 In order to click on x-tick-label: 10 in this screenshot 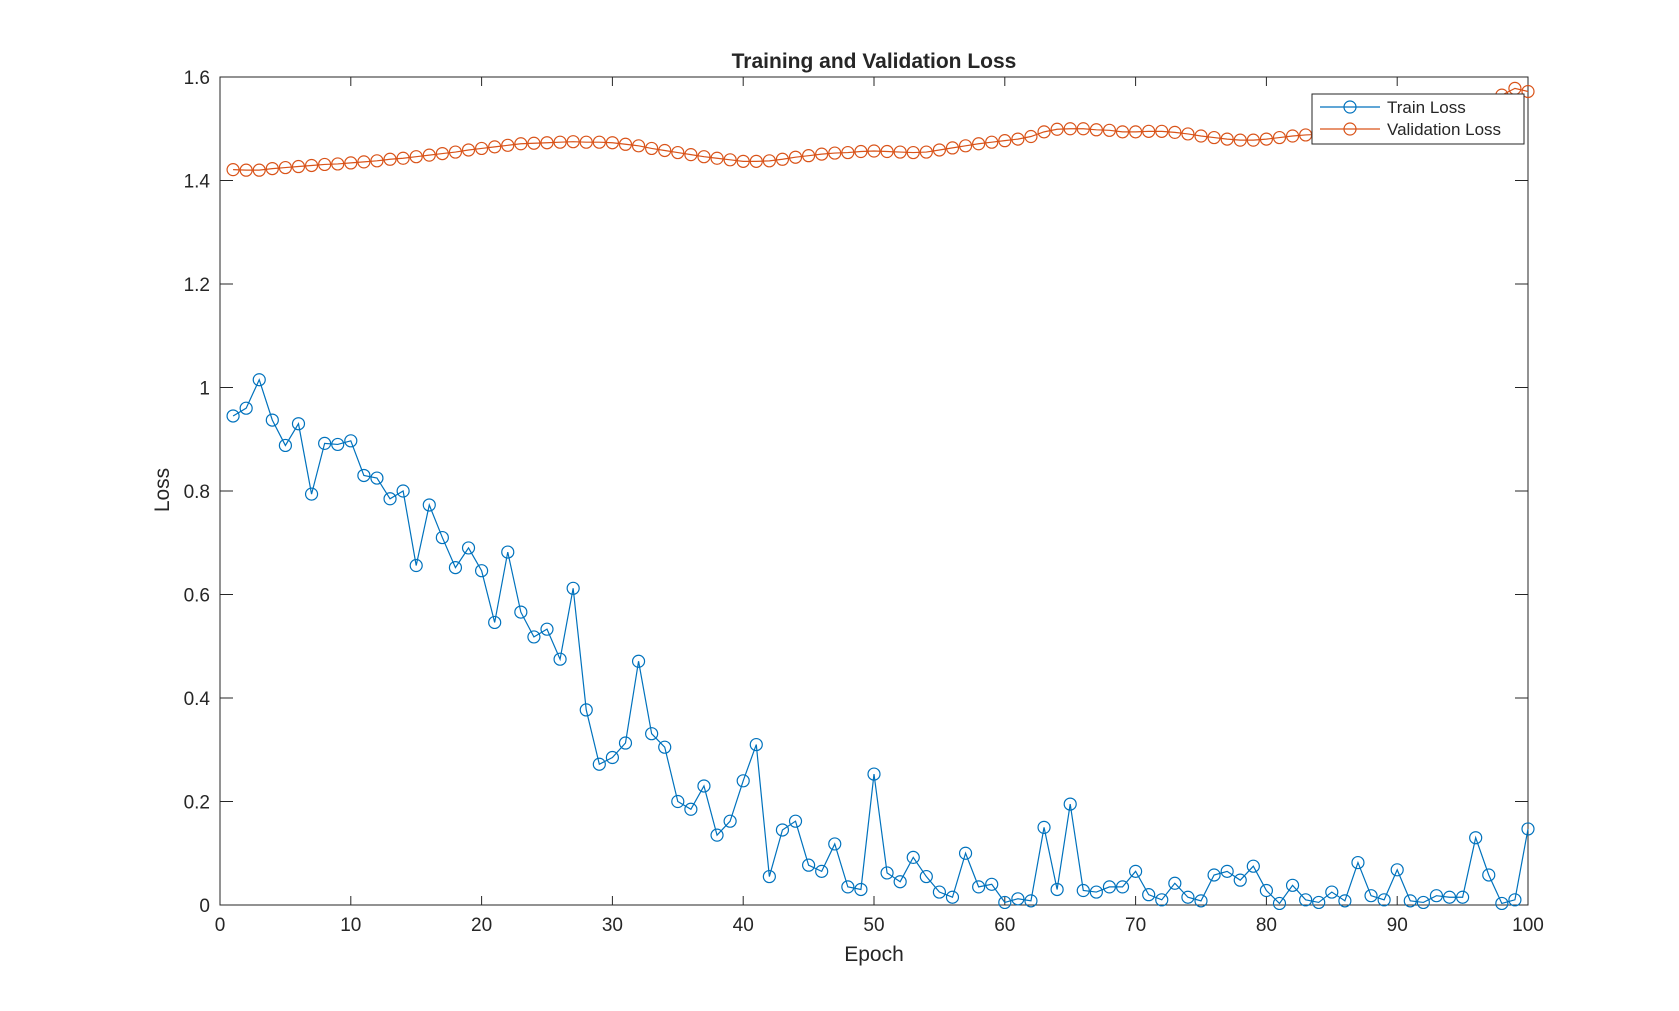, I will do `click(350, 925)`.